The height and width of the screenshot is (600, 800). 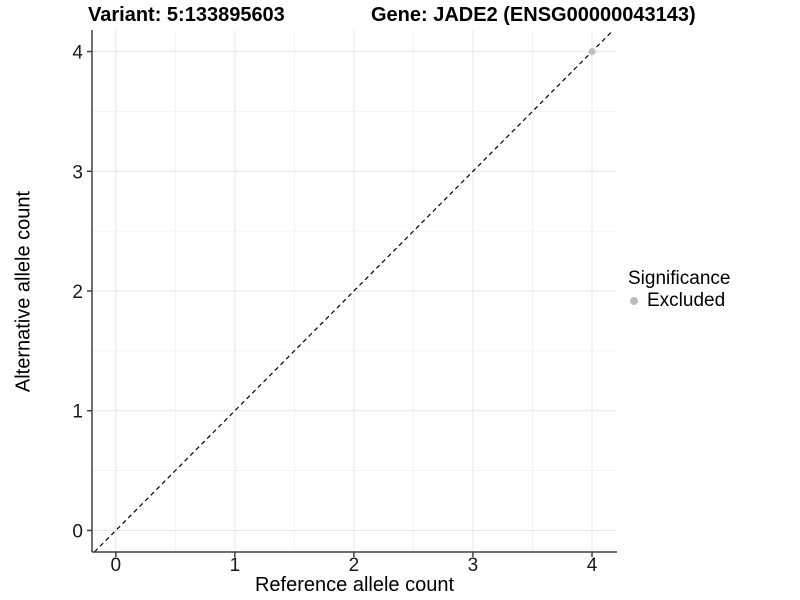 What do you see at coordinates (533, 15) in the screenshot?
I see `gene-title: Gene: JADE2 (ENSG00000043143)` at bounding box center [533, 15].